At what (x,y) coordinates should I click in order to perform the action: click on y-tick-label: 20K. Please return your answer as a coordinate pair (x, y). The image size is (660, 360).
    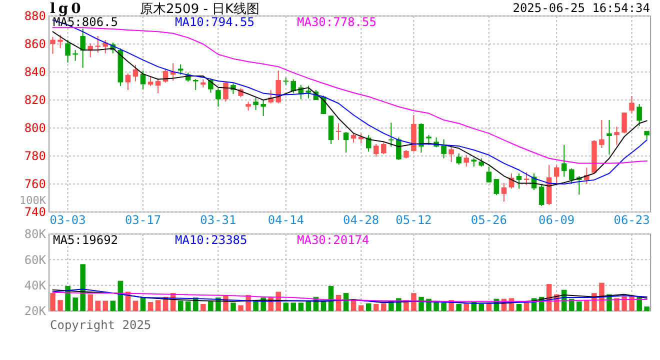
    Looking at the image, I should click on (35, 311).